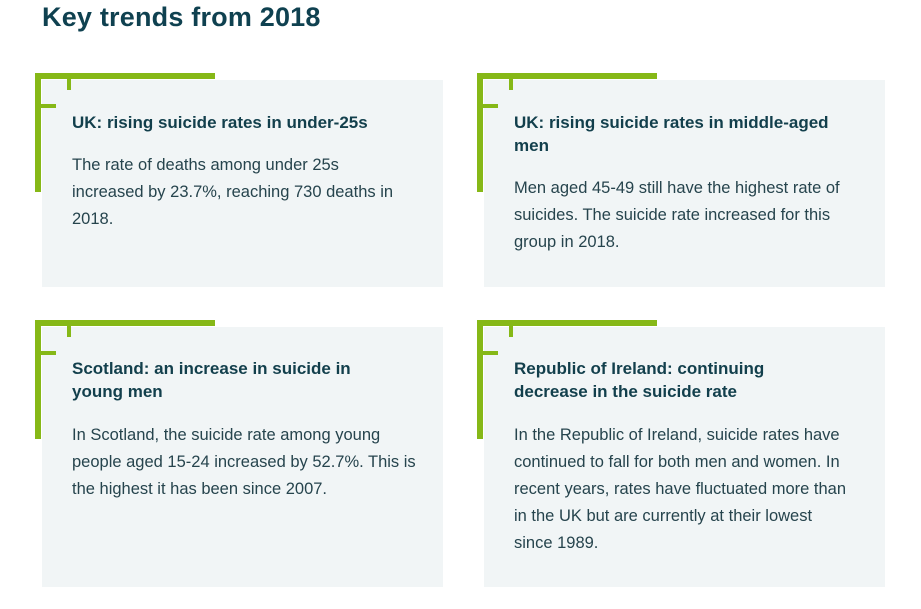 The image size is (921, 609). Describe the element at coordinates (220, 122) in the screenshot. I see `card-heading: UK: rising suicide rates in under-25s` at that location.